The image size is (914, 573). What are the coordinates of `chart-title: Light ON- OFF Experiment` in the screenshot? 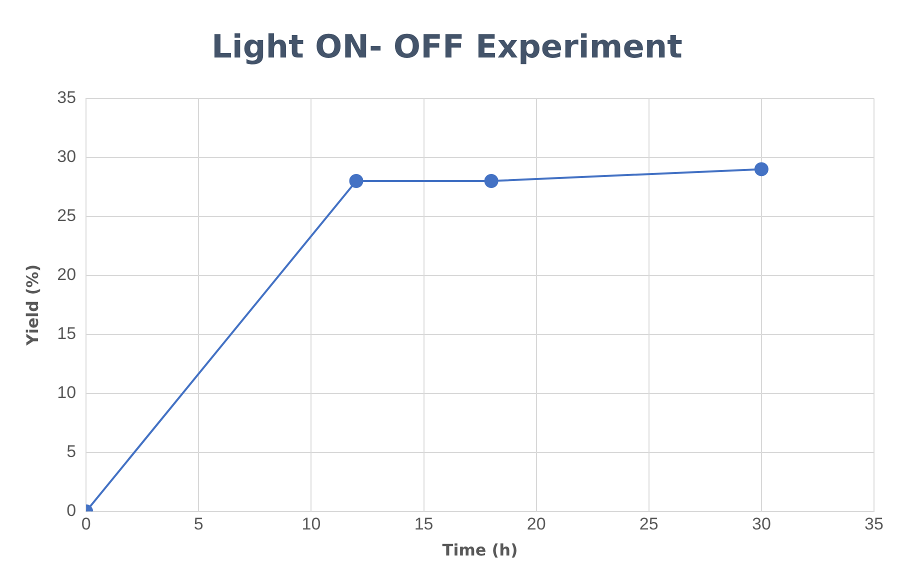 It's located at (447, 47).